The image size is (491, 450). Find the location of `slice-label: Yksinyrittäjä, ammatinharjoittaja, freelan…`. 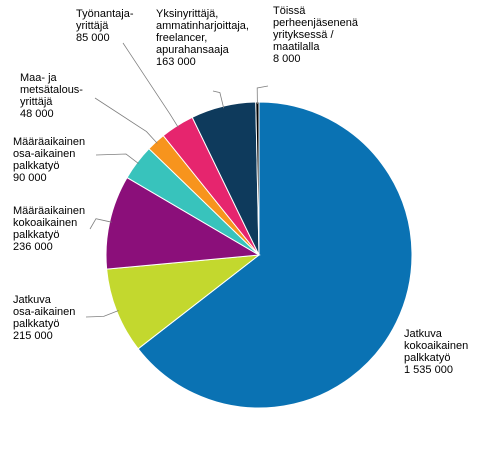

slice-label: Yksinyrittäjä, ammatinharjoittaja, freelan… is located at coordinates (202, 38).